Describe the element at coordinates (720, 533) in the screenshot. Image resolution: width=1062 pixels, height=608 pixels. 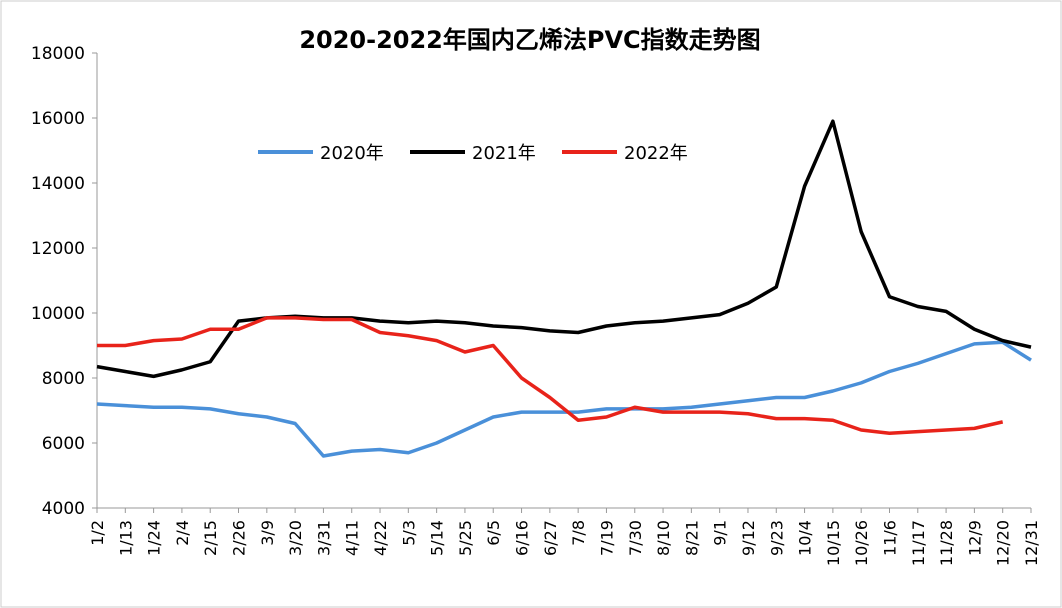
I see `x-tick-label: 9/1` at that location.